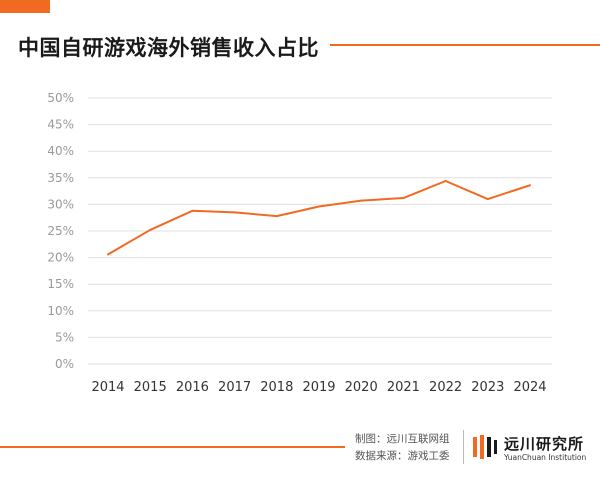  What do you see at coordinates (60, 151) in the screenshot?
I see `y-tick-label: 40%` at bounding box center [60, 151].